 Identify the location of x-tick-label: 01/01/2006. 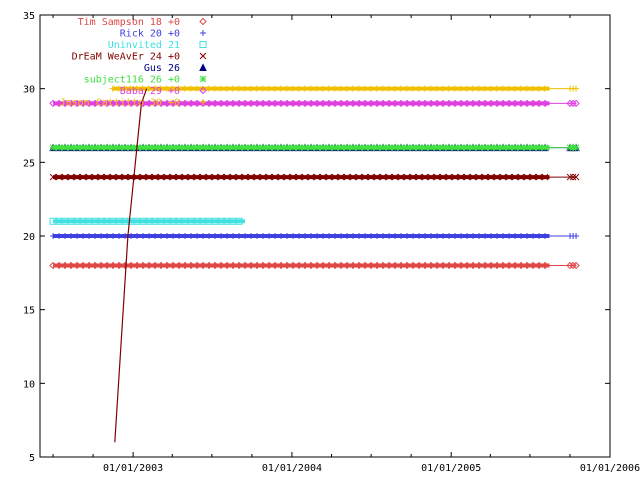
(610, 468).